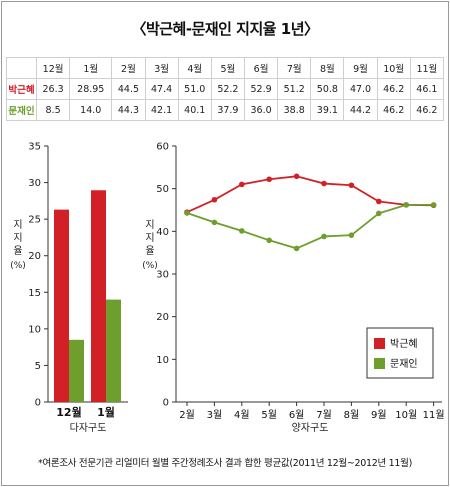 The height and width of the screenshot is (487, 450). I want to click on y-tick-label: 5, so click(38, 366).